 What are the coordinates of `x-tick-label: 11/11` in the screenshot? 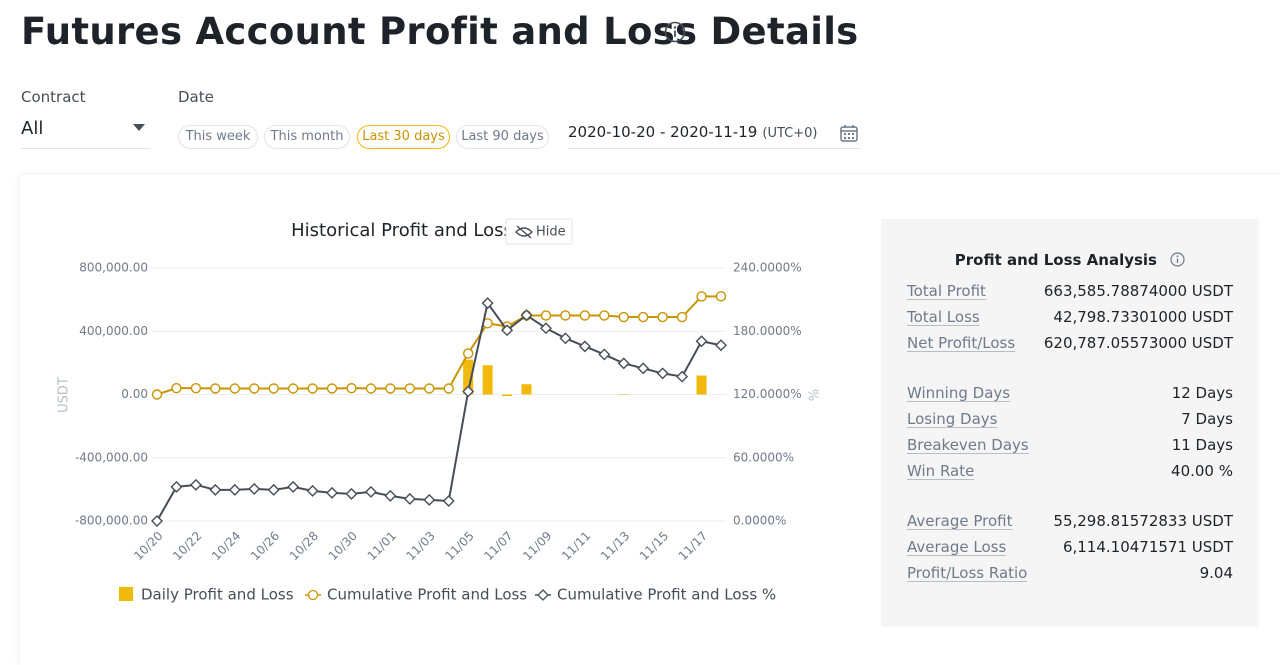 It's located at (576, 546).